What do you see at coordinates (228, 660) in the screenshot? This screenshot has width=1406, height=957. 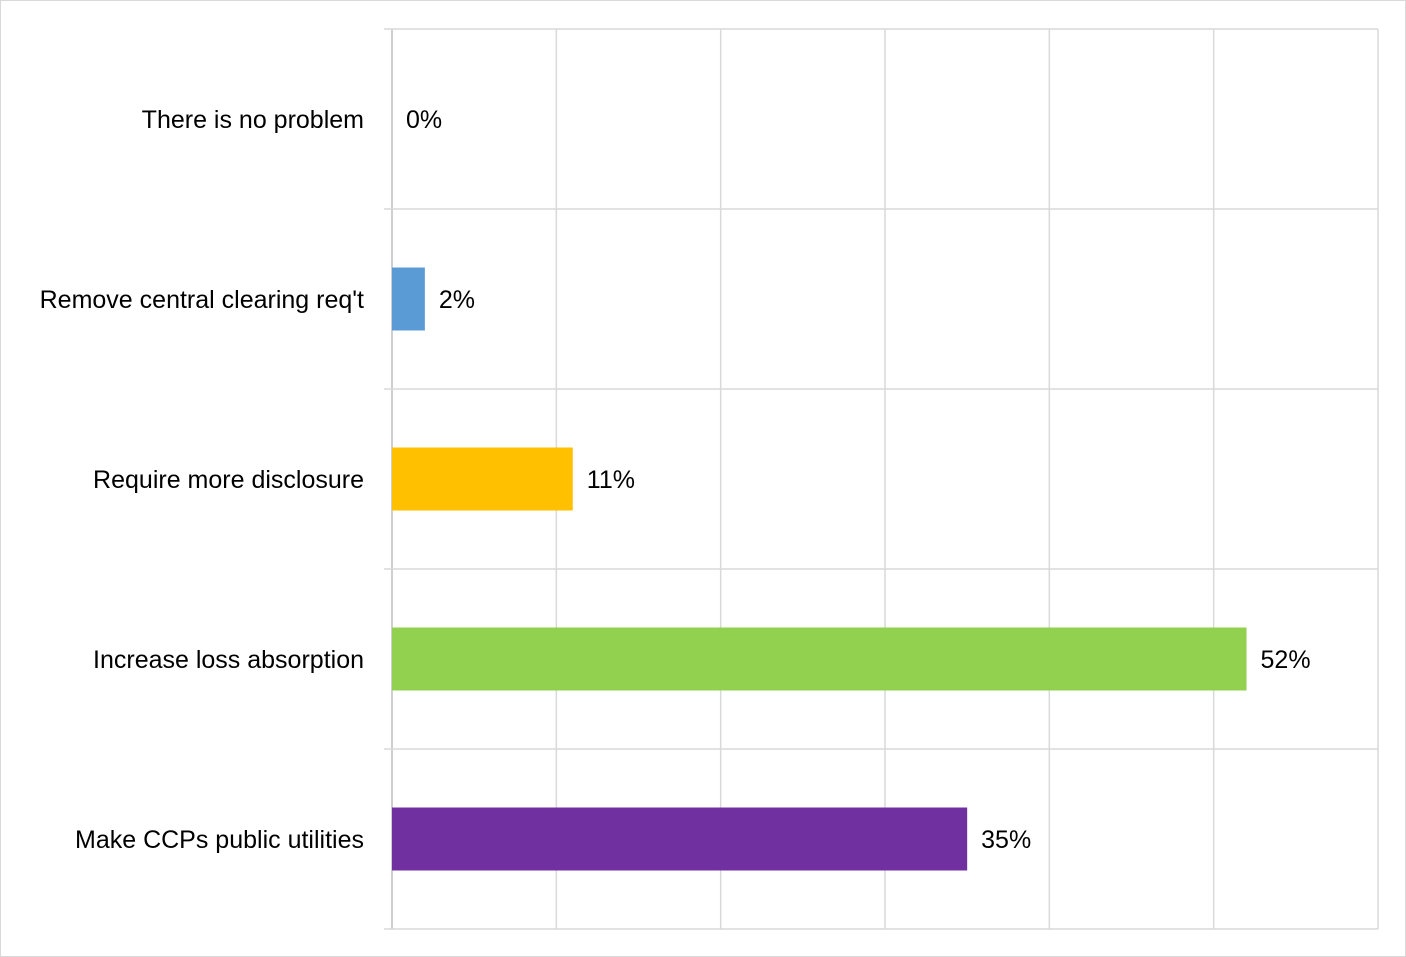 I see `category-label: Increase loss absorption` at bounding box center [228, 660].